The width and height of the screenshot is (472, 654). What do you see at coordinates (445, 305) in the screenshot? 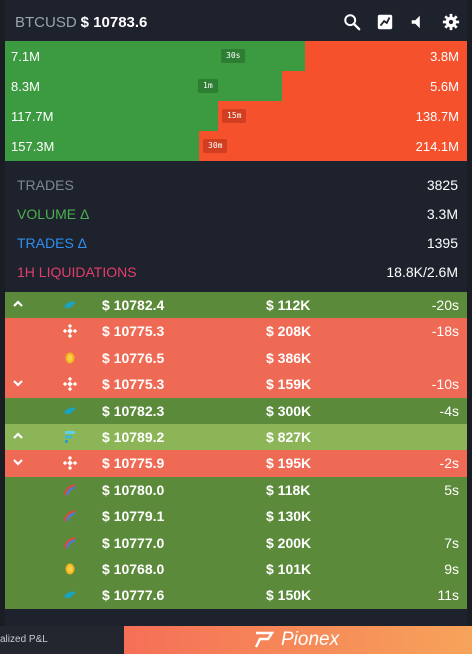
I see `trade-age: -20s` at bounding box center [445, 305].